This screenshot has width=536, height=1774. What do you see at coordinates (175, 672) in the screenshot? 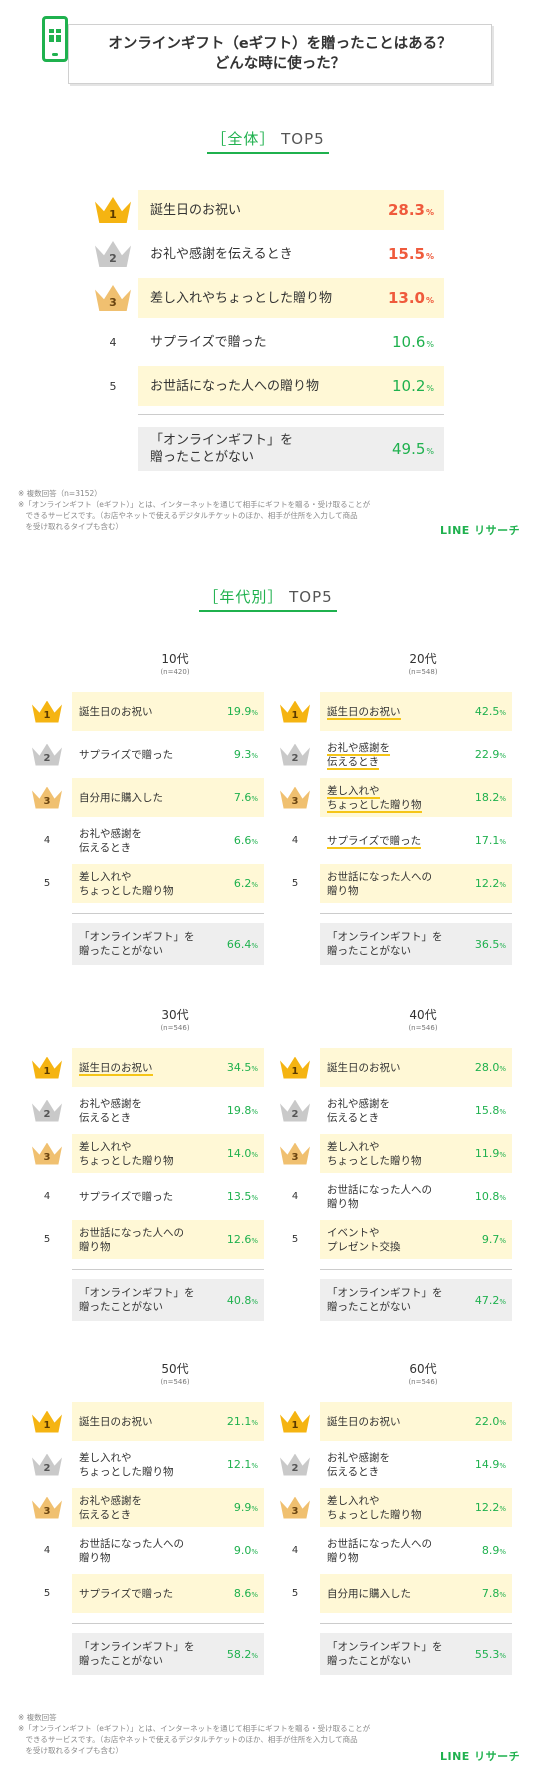
I see `panel-sample-size: (n=420)` at bounding box center [175, 672].